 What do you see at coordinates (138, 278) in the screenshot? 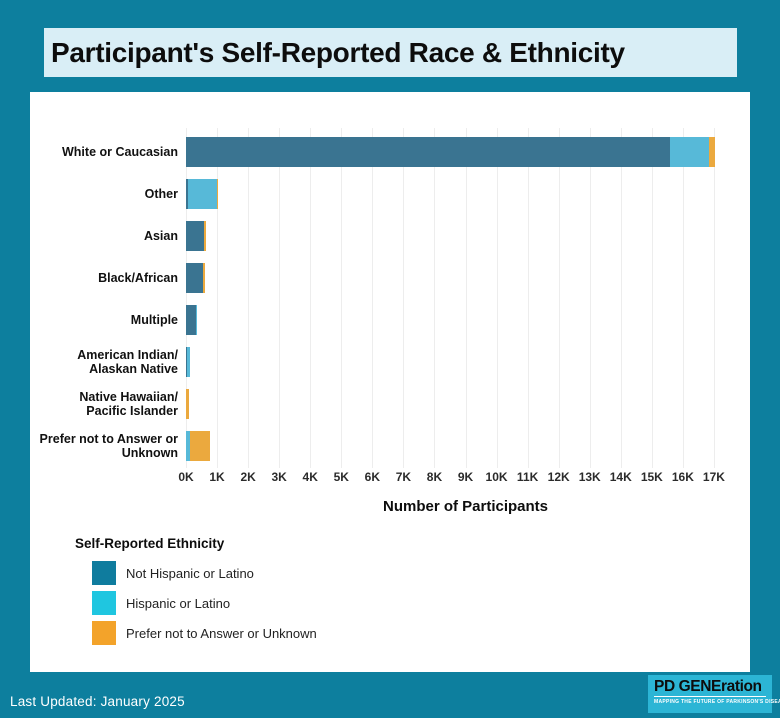
I see `category-label: Black/African` at bounding box center [138, 278].